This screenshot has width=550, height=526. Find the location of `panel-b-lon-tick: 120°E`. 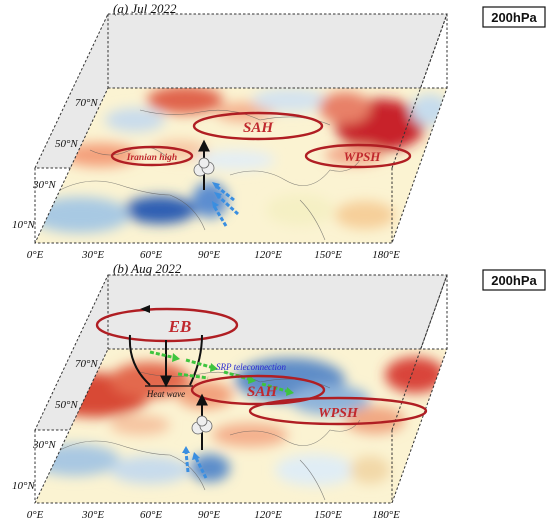

panel-b-lon-tick: 120°E is located at coordinates (268, 515).